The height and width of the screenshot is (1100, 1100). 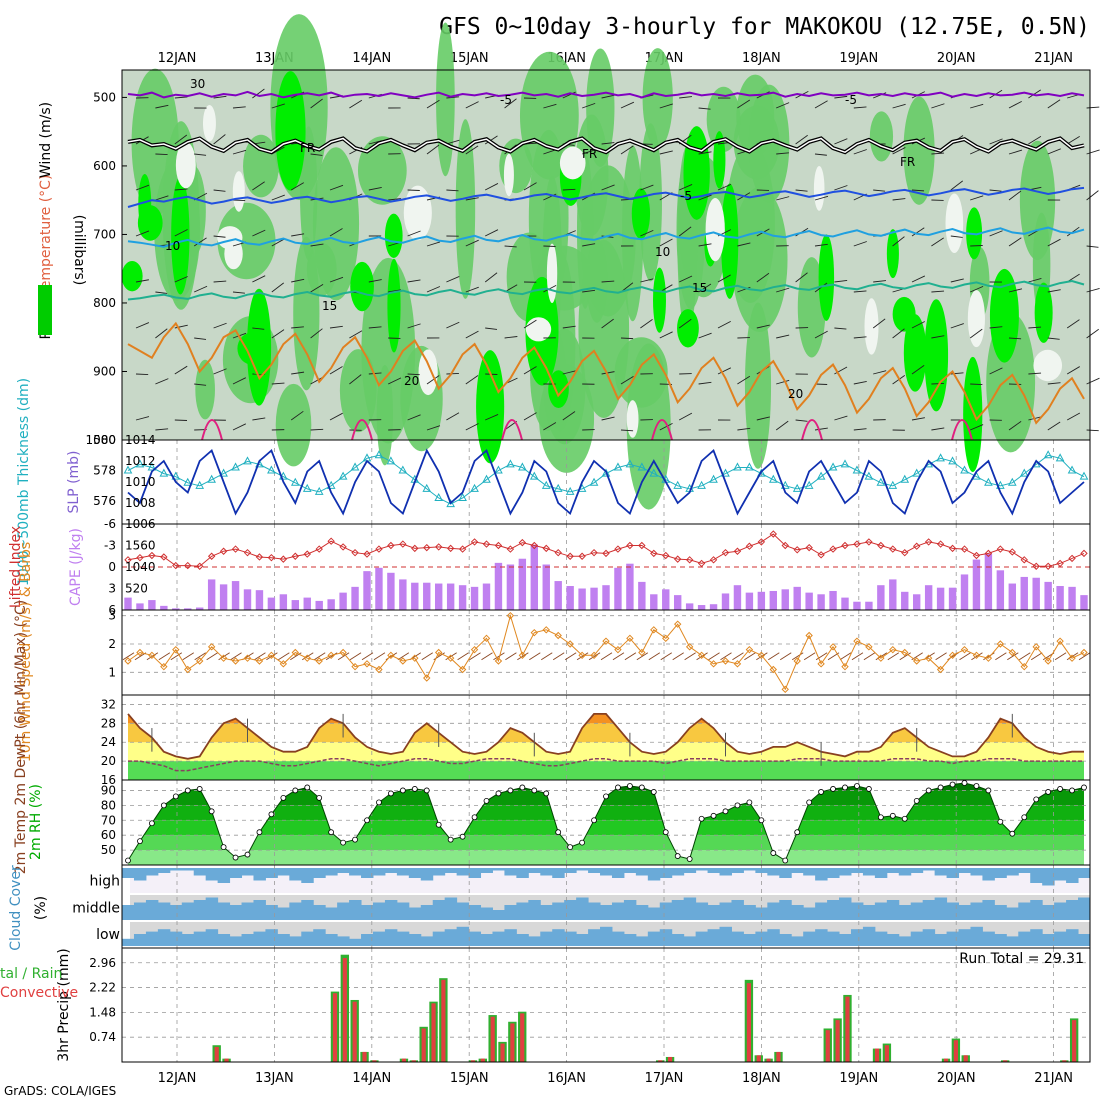 What do you see at coordinates (108, 935) in the screenshot?
I see `cloud-level-label: low` at bounding box center [108, 935].